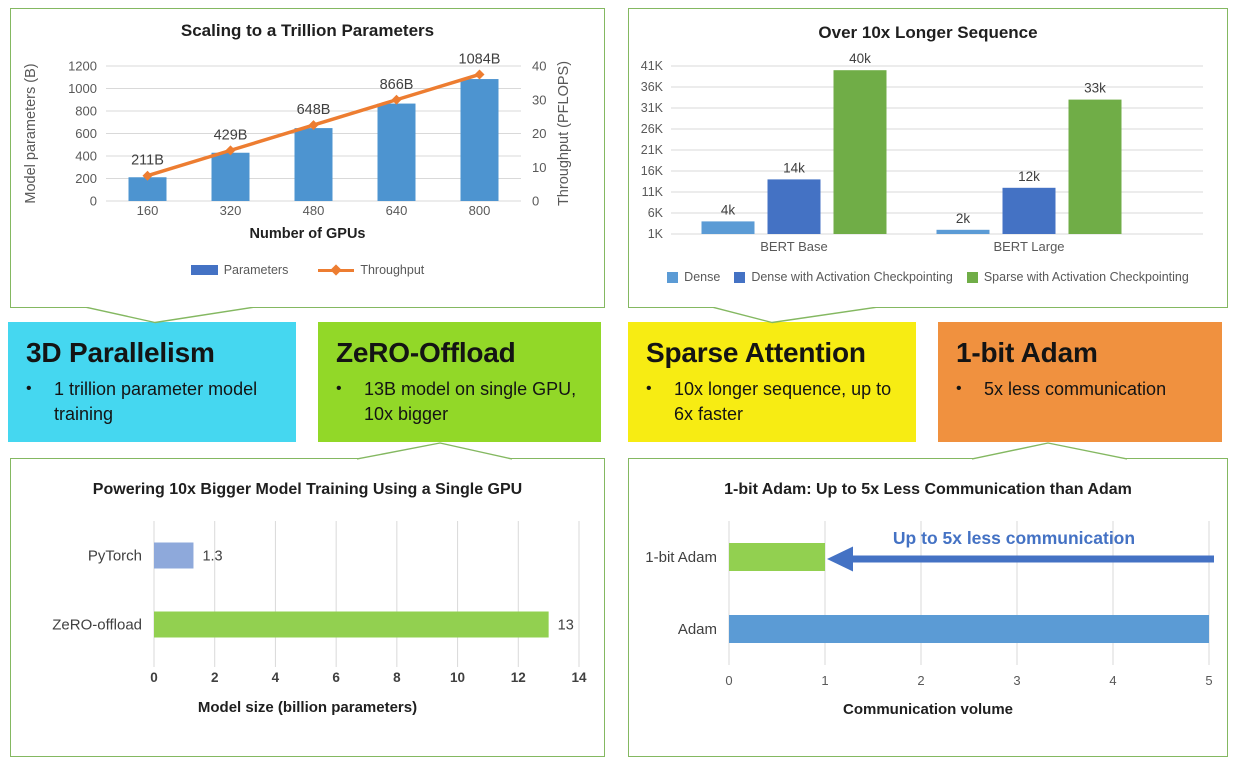 This screenshot has height=768, width=1237. I want to click on svg-text: 8, so click(397, 677).